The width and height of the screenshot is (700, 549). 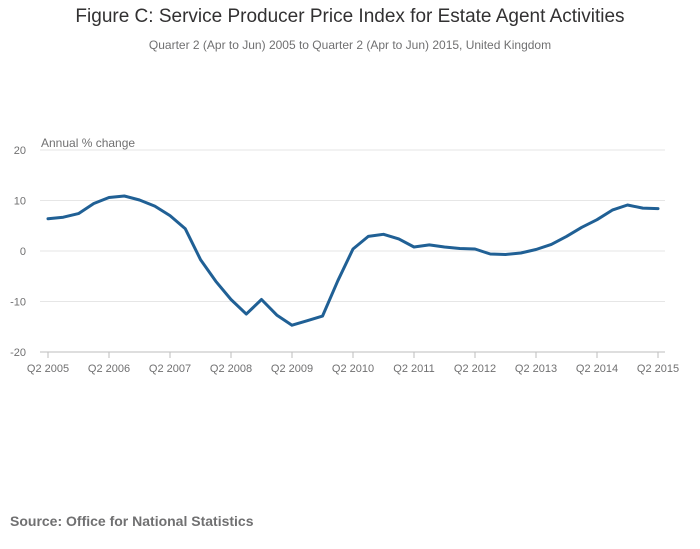 I want to click on y-tick-label: -10, so click(x=18, y=303).